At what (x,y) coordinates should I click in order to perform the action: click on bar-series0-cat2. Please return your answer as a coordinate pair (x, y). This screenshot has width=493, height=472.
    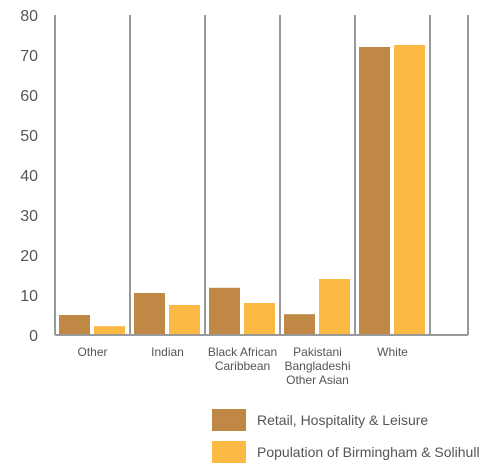
    Looking at the image, I should click on (224, 311).